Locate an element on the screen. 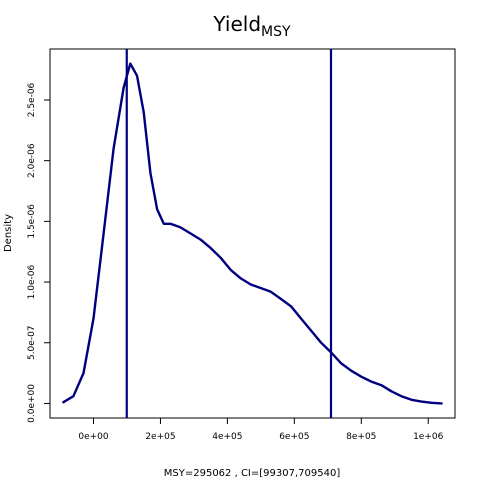 This screenshot has width=480, height=480. y-axis-title: Density is located at coordinates (8, 233).